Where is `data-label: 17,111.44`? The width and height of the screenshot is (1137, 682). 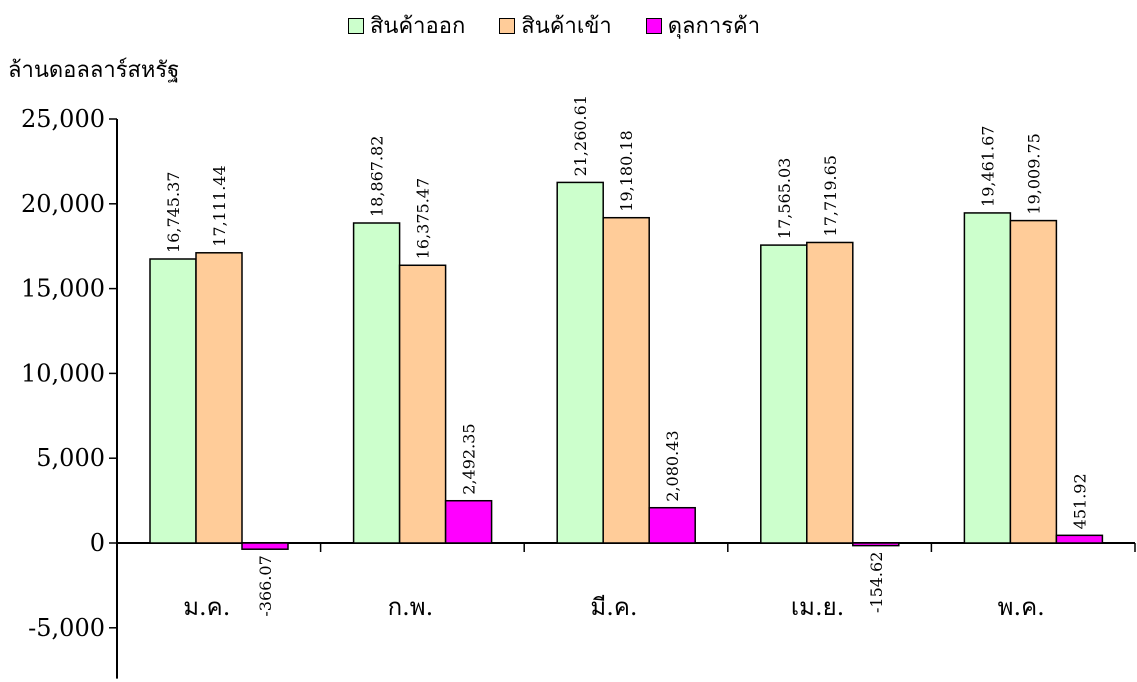 data-label: 17,111.44 is located at coordinates (219, 205).